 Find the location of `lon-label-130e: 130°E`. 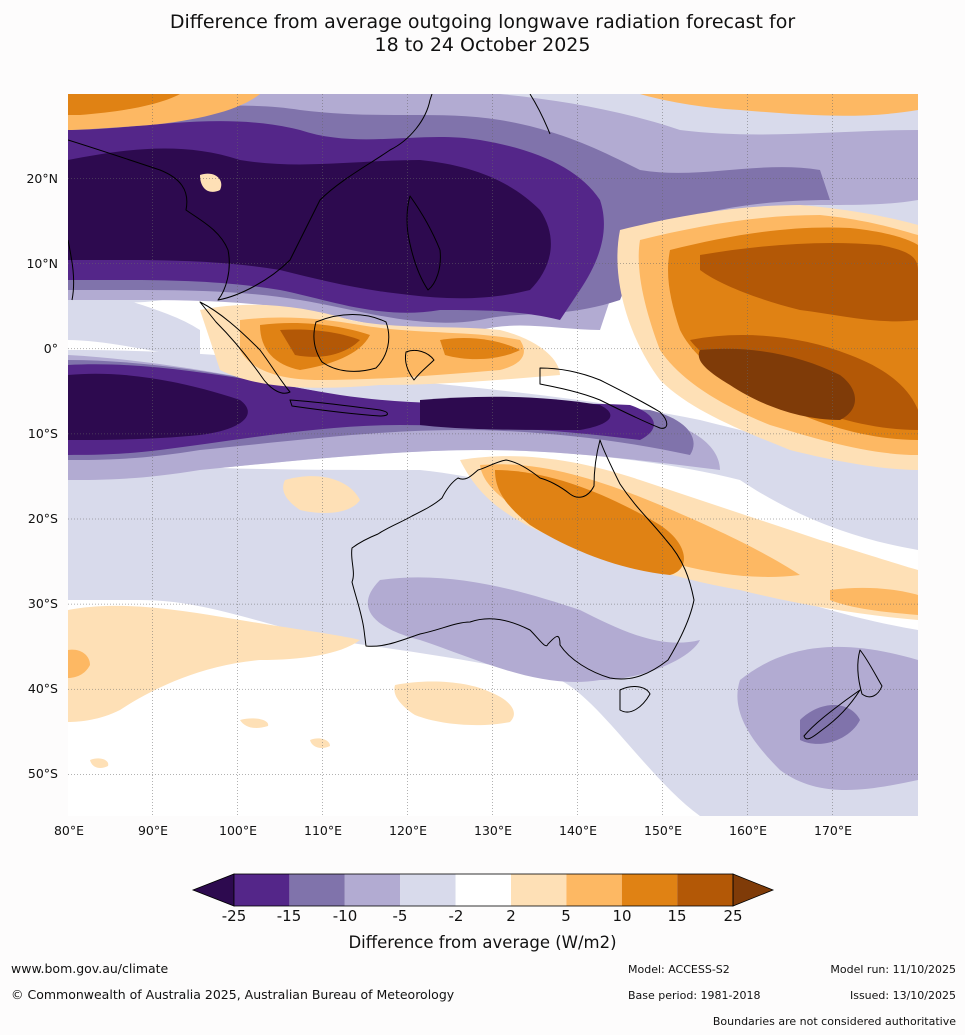

lon-label-130e: 130°E is located at coordinates (493, 830).